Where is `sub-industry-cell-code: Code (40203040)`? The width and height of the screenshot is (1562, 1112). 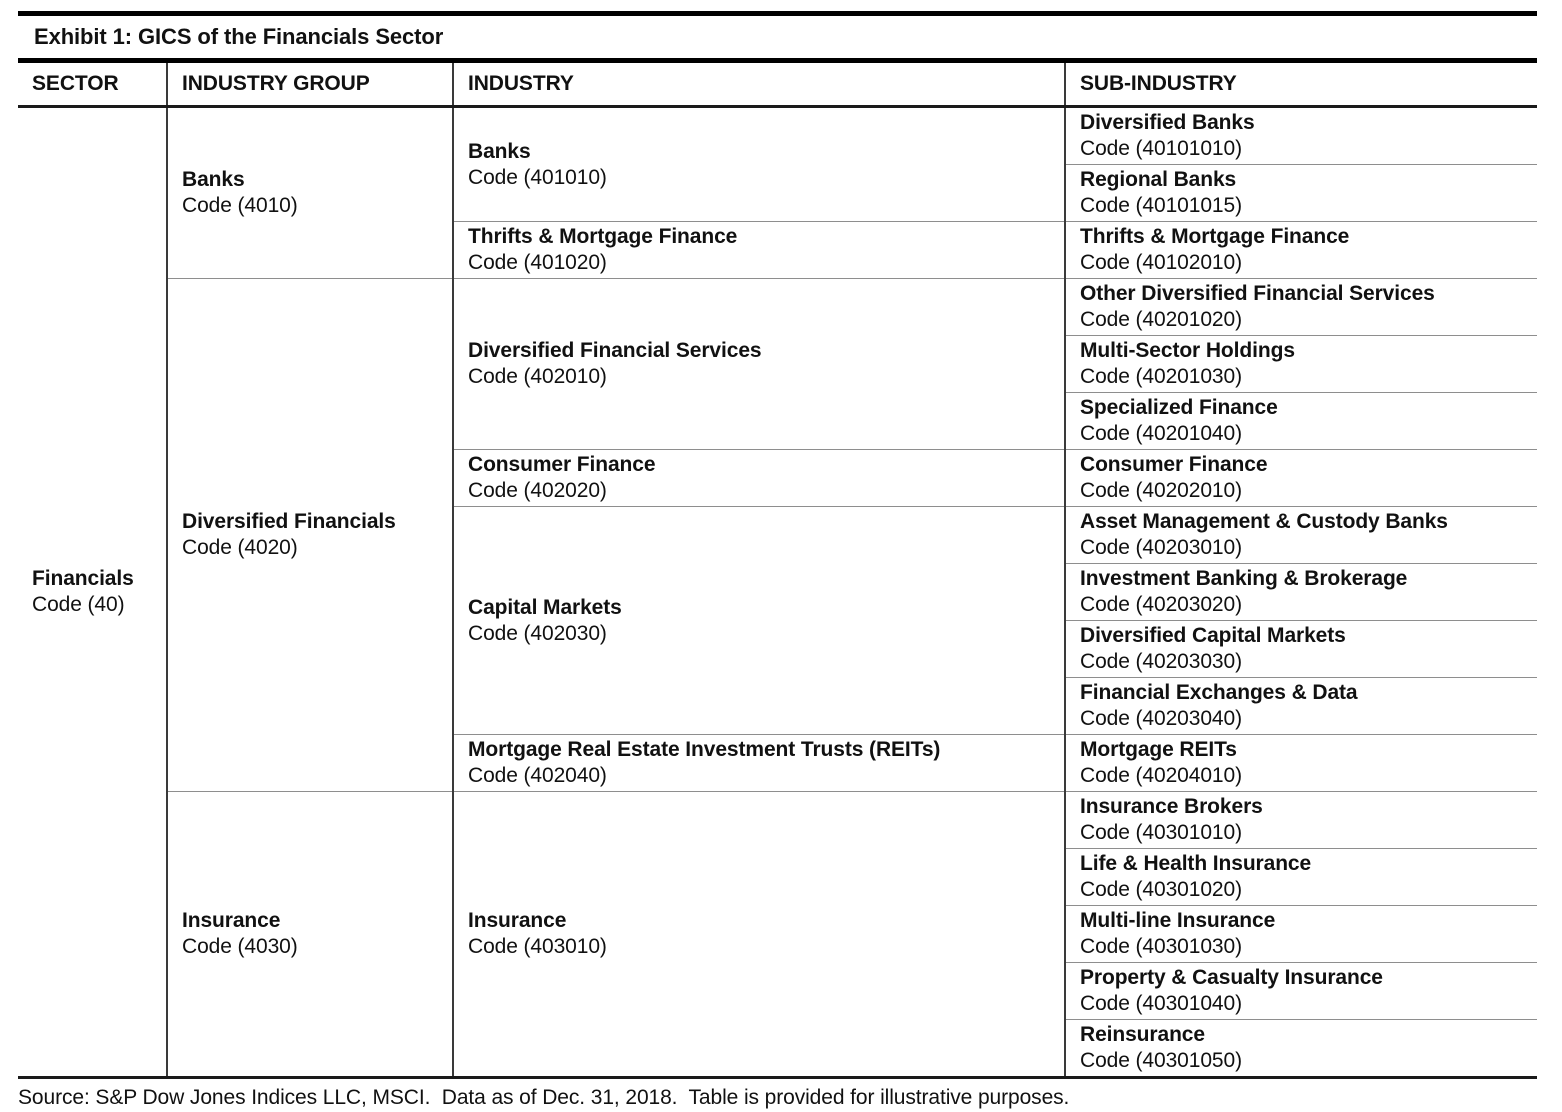
sub-industry-cell-code: Code (40203040) is located at coordinates (1161, 718).